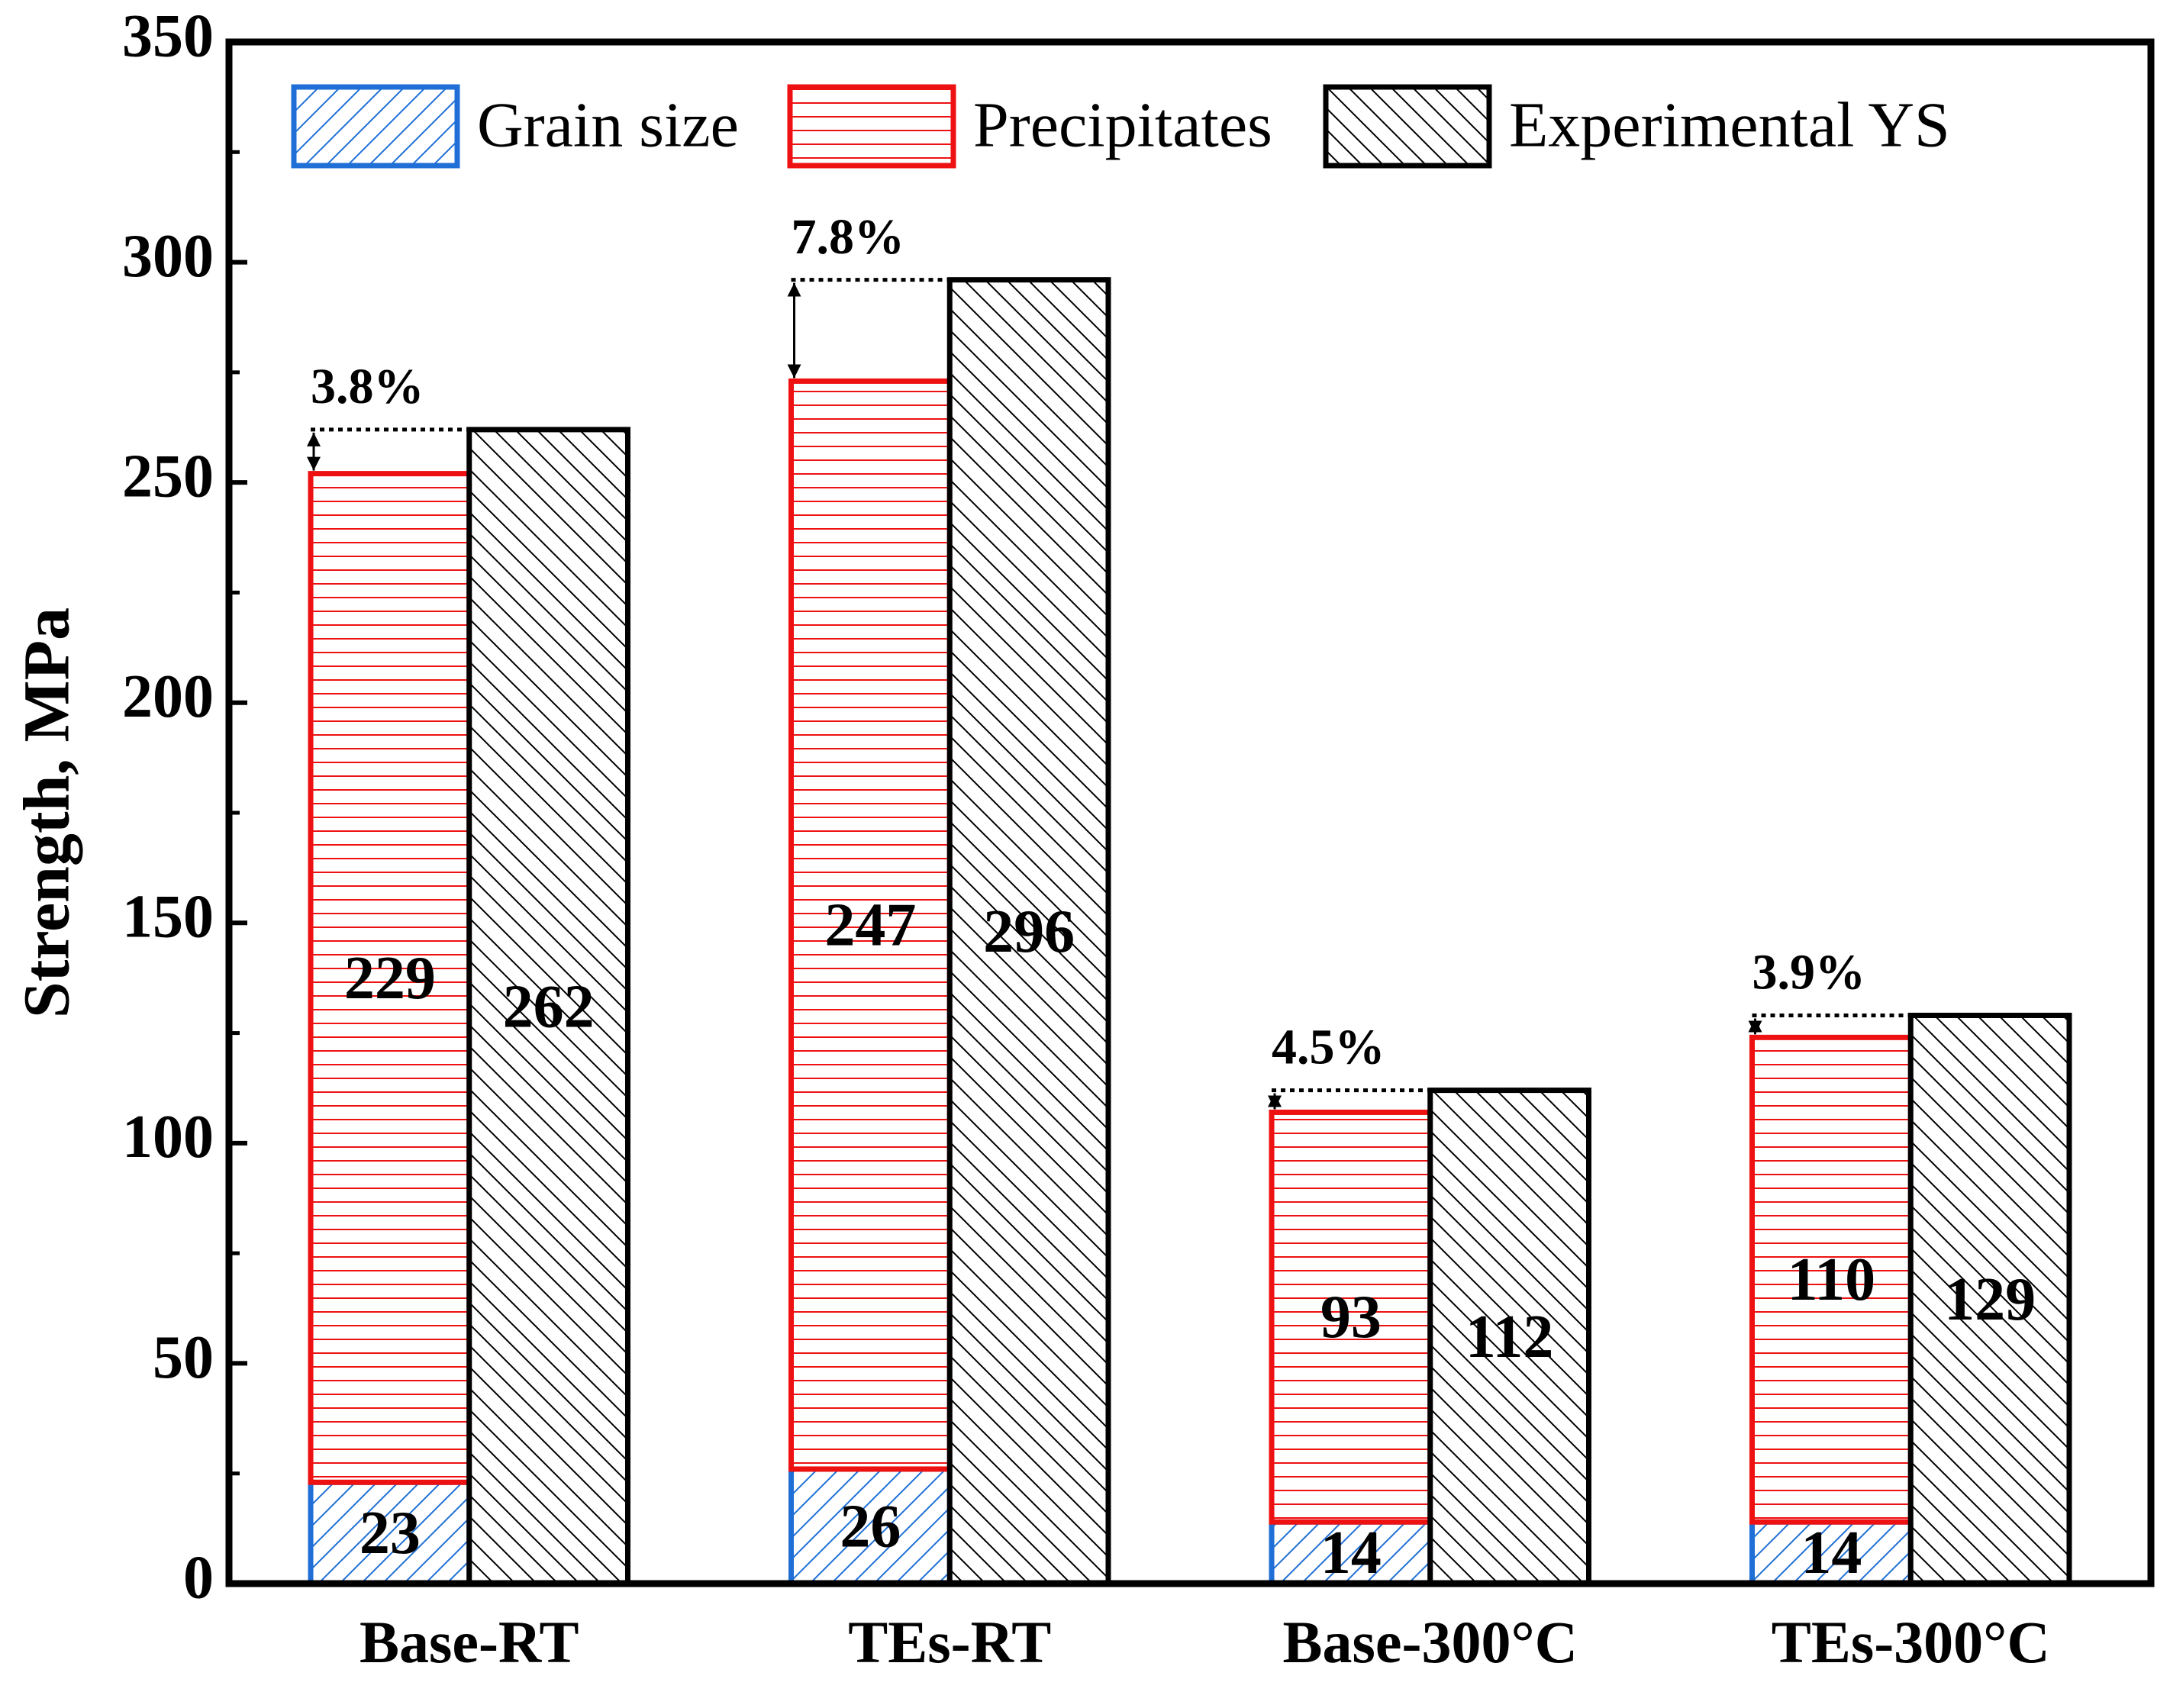  I want to click on annotation: 3.8%, so click(367, 387).